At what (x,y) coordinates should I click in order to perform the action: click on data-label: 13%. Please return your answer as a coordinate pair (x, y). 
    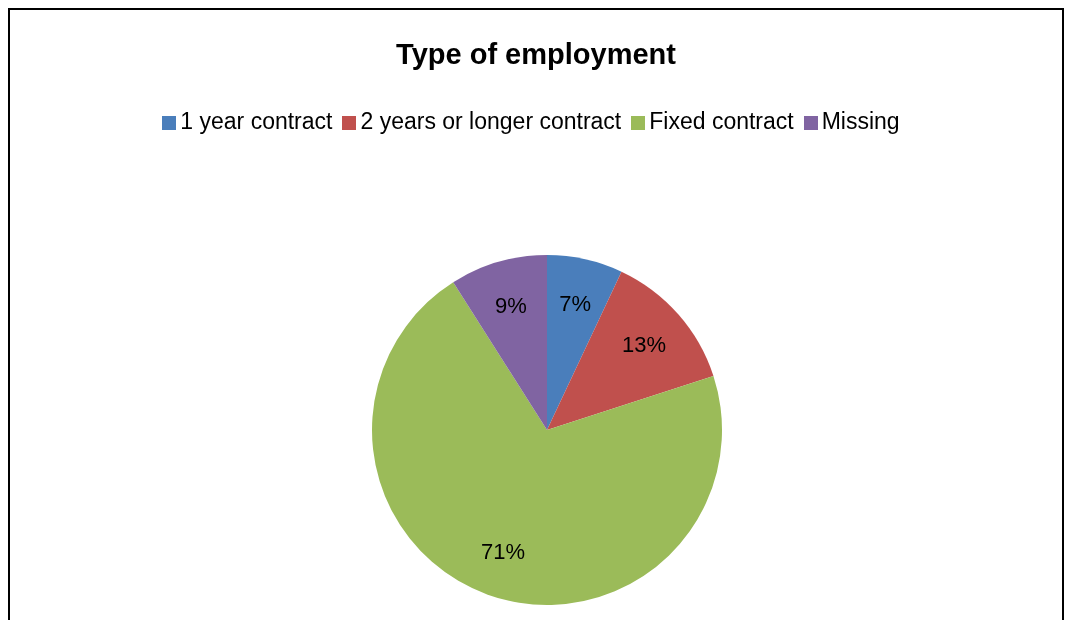
    Looking at the image, I should click on (644, 344).